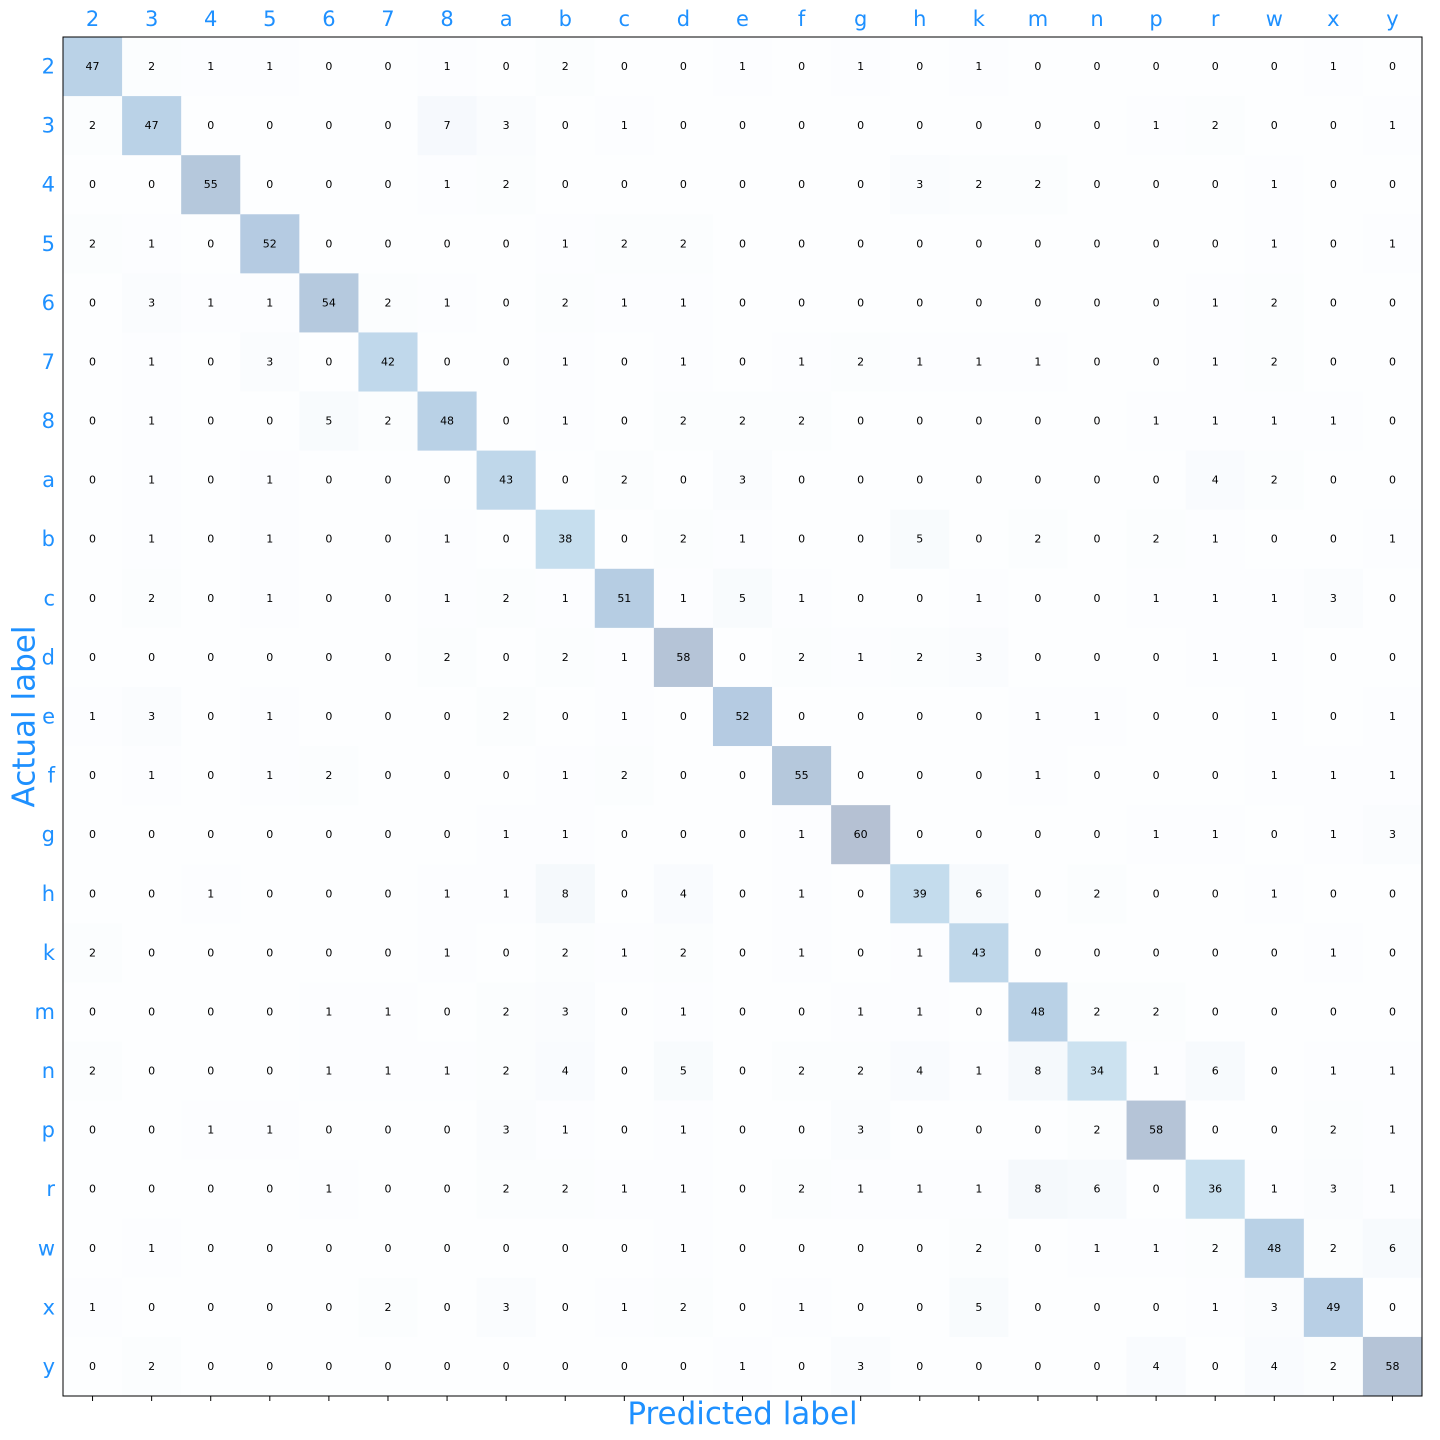 This screenshot has width=1440, height=1440. Describe the element at coordinates (683, 19) in the screenshot. I see `x-tick-label: d` at that location.